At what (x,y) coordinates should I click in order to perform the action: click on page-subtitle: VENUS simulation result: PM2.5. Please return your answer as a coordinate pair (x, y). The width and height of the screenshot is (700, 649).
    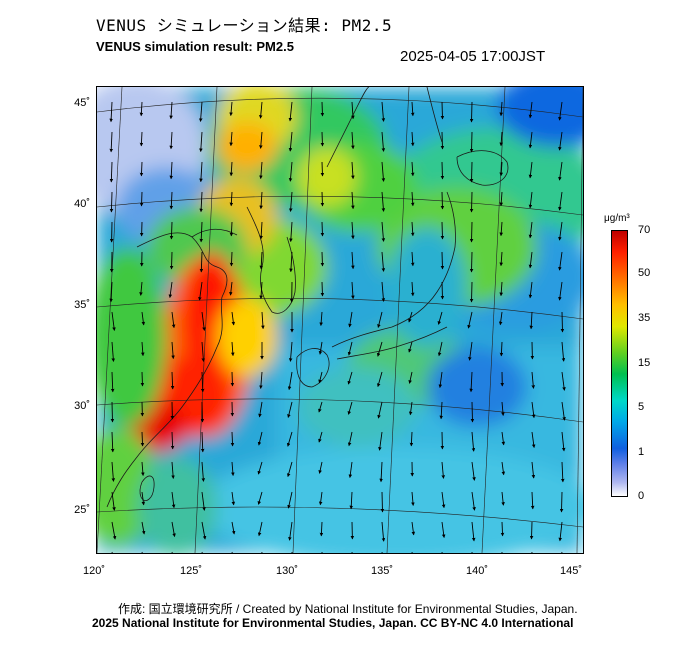
    Looking at the image, I should click on (195, 46).